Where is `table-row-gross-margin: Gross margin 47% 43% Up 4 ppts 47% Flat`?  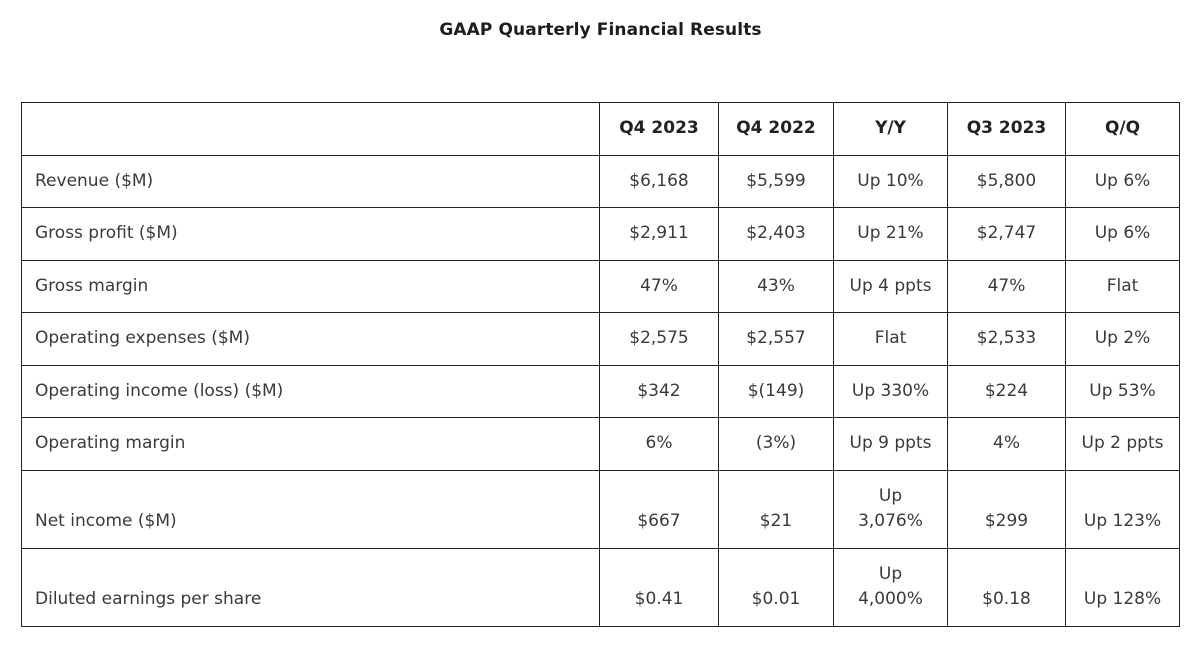
table-row-gross-margin: Gross margin 47% 43% Up 4 ppts 47% Flat is located at coordinates (600, 286).